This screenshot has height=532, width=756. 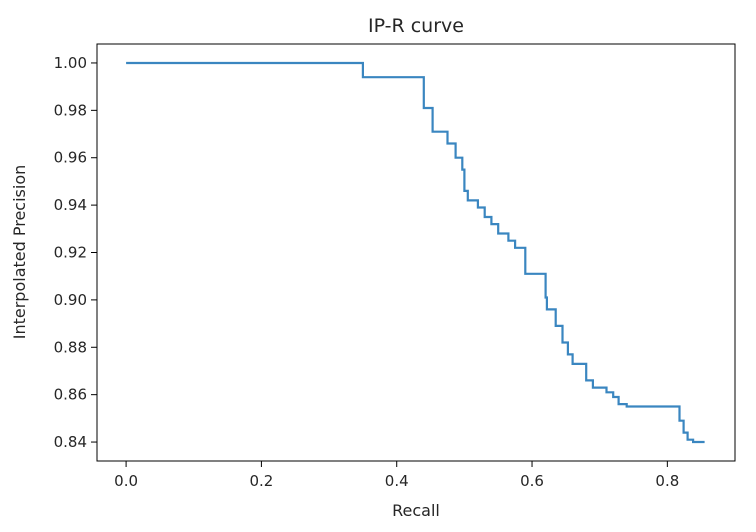 I want to click on x-tick-label: 0.4, so click(x=397, y=481).